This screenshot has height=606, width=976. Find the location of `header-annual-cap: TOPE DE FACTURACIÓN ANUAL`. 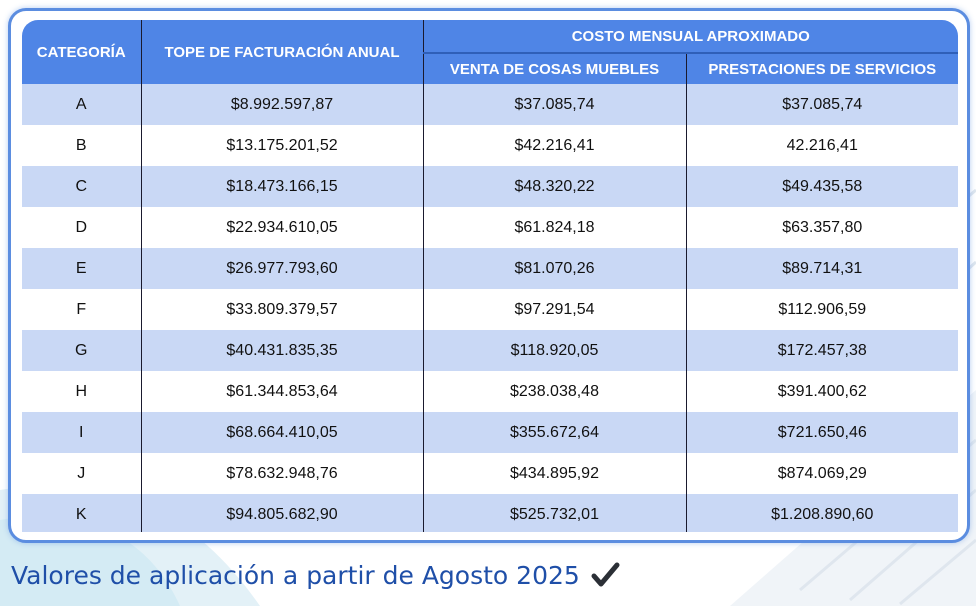

header-annual-cap: TOPE DE FACTURACIÓN ANUAL is located at coordinates (281, 52).